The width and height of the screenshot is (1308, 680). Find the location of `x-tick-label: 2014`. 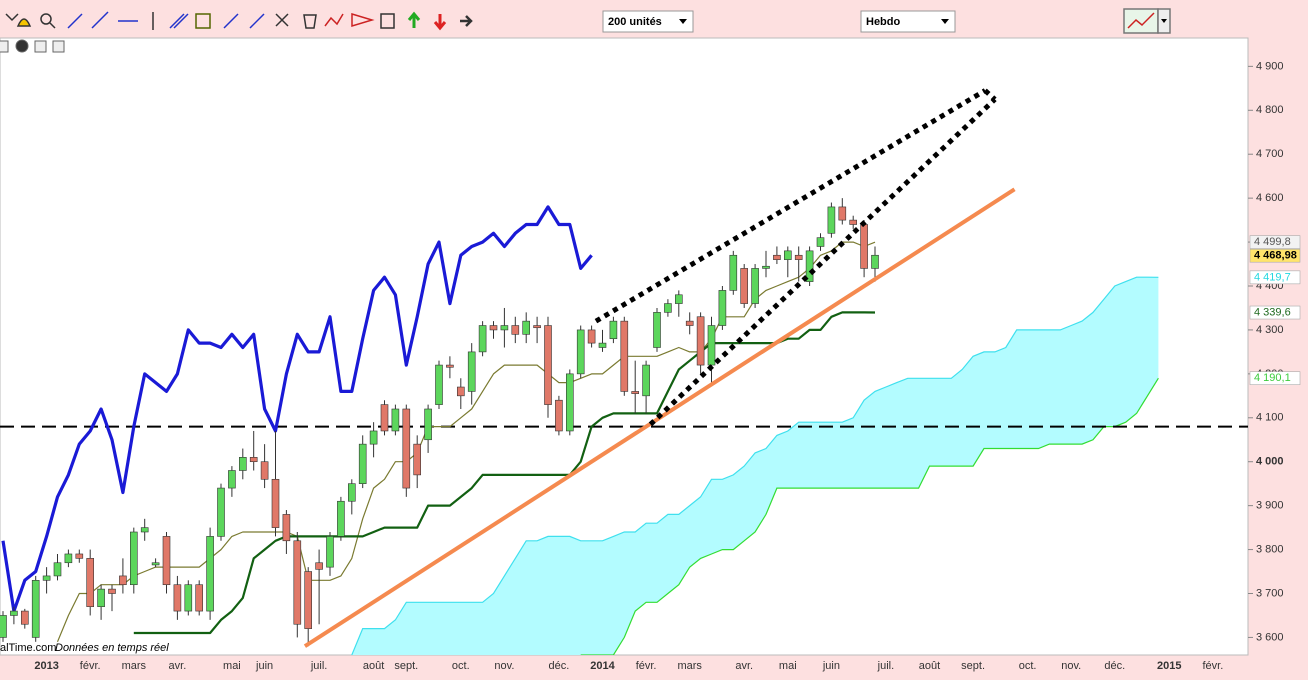

x-tick-label: 2014 is located at coordinates (602, 666).